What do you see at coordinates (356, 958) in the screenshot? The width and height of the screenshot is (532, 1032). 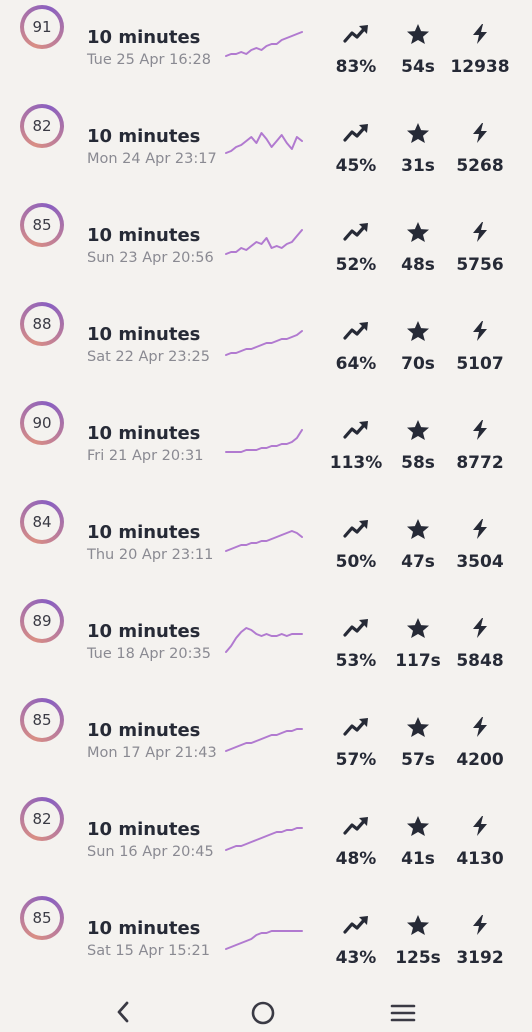 I see `accuracy-percent: 43%` at bounding box center [356, 958].